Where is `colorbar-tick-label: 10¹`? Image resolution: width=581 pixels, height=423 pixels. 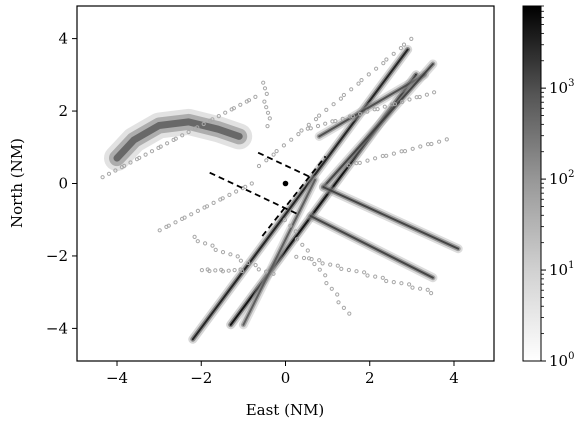 colorbar-tick-label: 10¹ is located at coordinates (561, 269).